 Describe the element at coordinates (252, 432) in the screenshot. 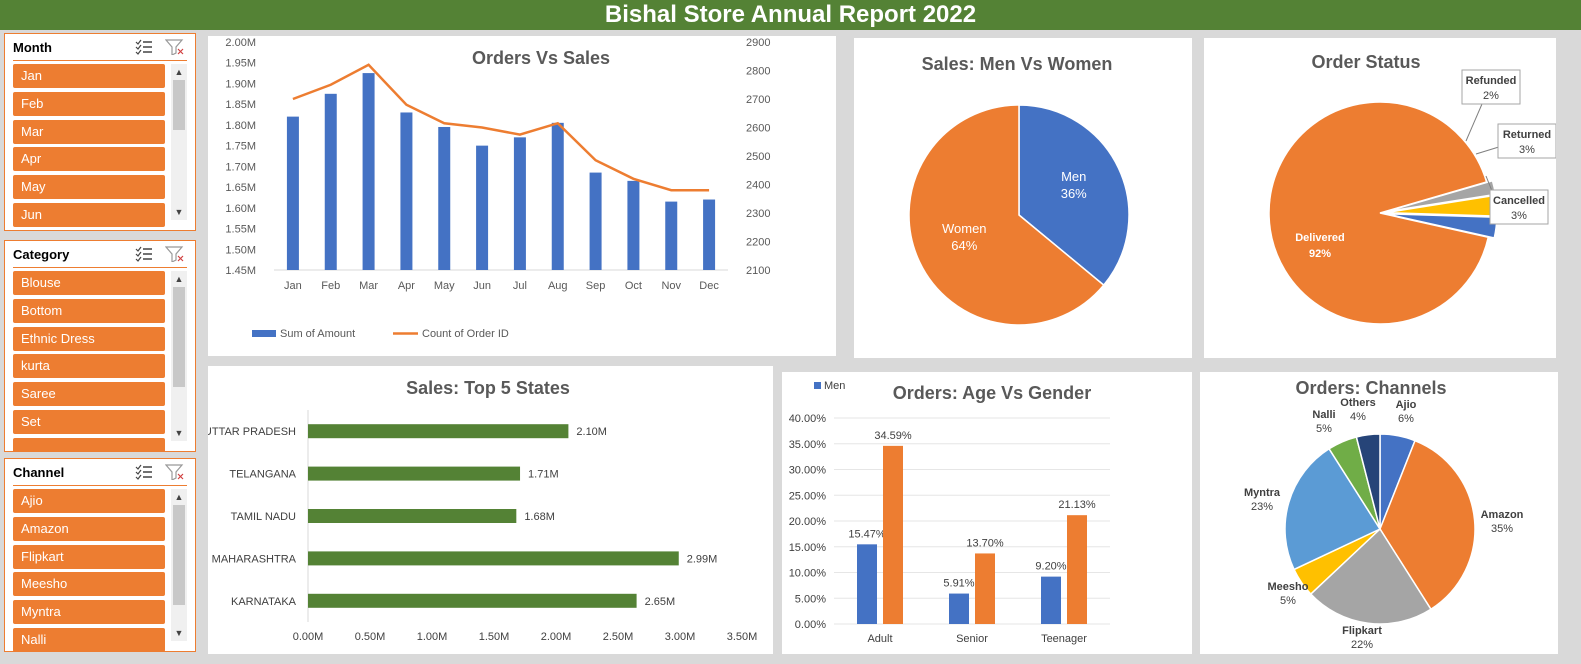

I see `y-tick: UTTAR PRADESH` at that location.